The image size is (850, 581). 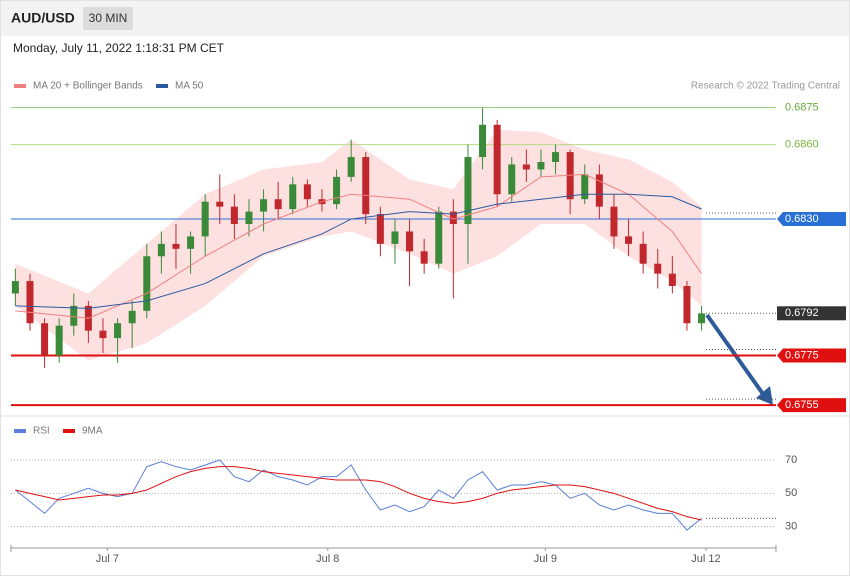 I want to click on level-label: 0.6875, so click(x=802, y=107).